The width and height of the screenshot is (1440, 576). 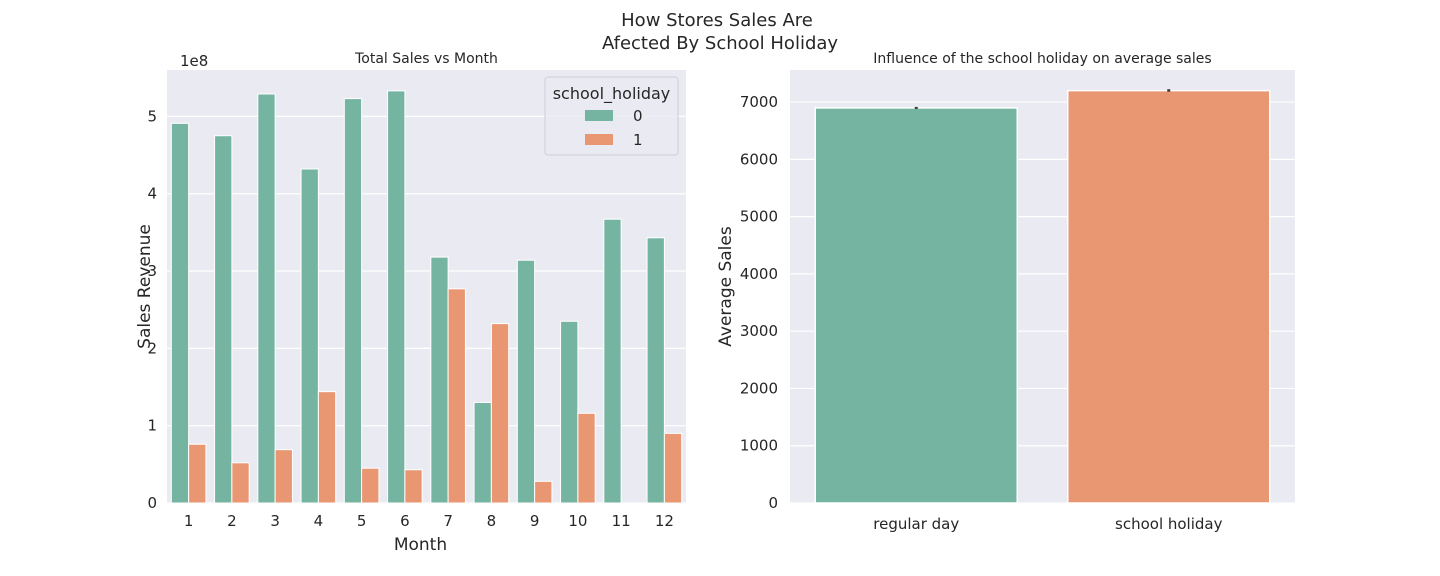 I want to click on y-tick-label: 1, so click(x=152, y=426).